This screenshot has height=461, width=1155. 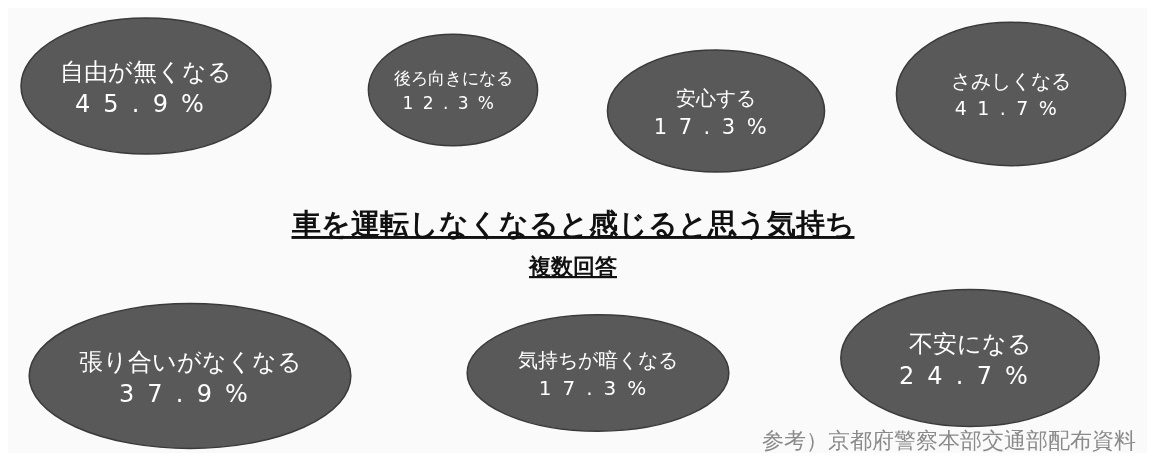 What do you see at coordinates (970, 376) in the screenshot?
I see `data-label: 24.7%` at bounding box center [970, 376].